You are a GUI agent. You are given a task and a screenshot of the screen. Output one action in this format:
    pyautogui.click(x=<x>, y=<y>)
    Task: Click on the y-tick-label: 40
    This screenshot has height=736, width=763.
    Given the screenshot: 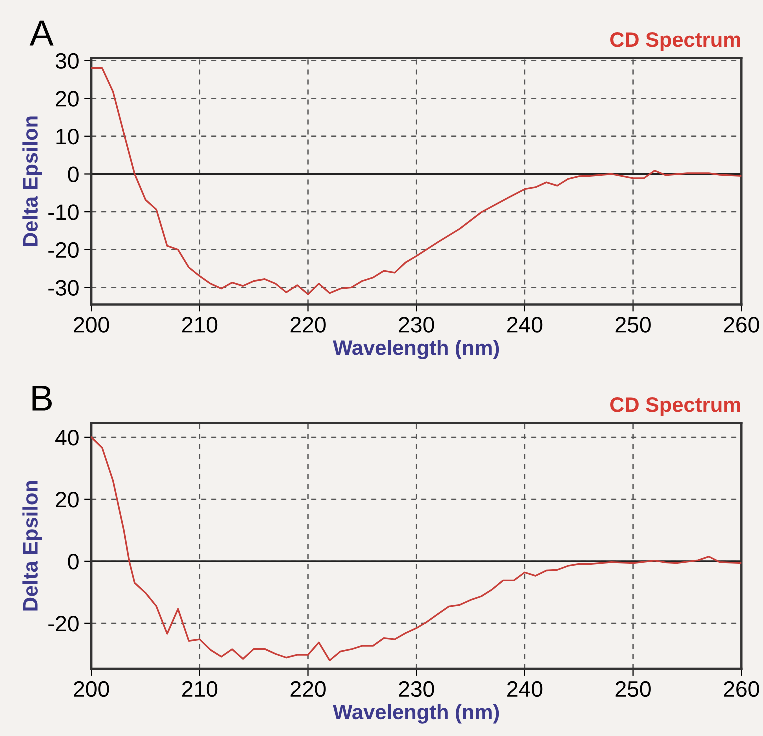 What is the action you would take?
    pyautogui.click(x=67, y=438)
    